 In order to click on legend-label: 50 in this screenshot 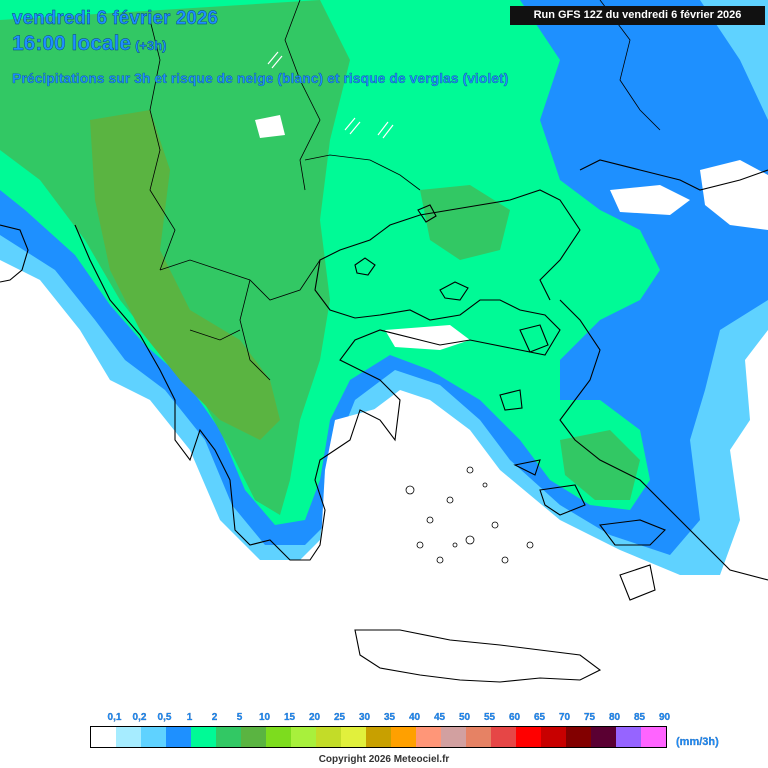, I will do `click(464, 717)`.